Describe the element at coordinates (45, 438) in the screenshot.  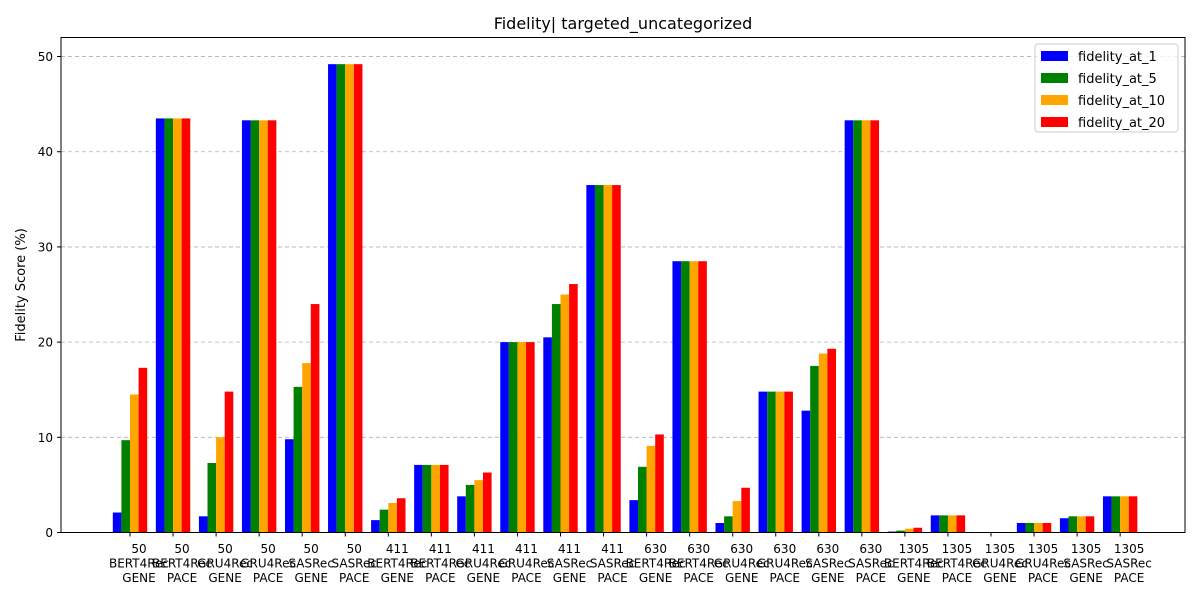
I see `y-tick-label: 10` at that location.